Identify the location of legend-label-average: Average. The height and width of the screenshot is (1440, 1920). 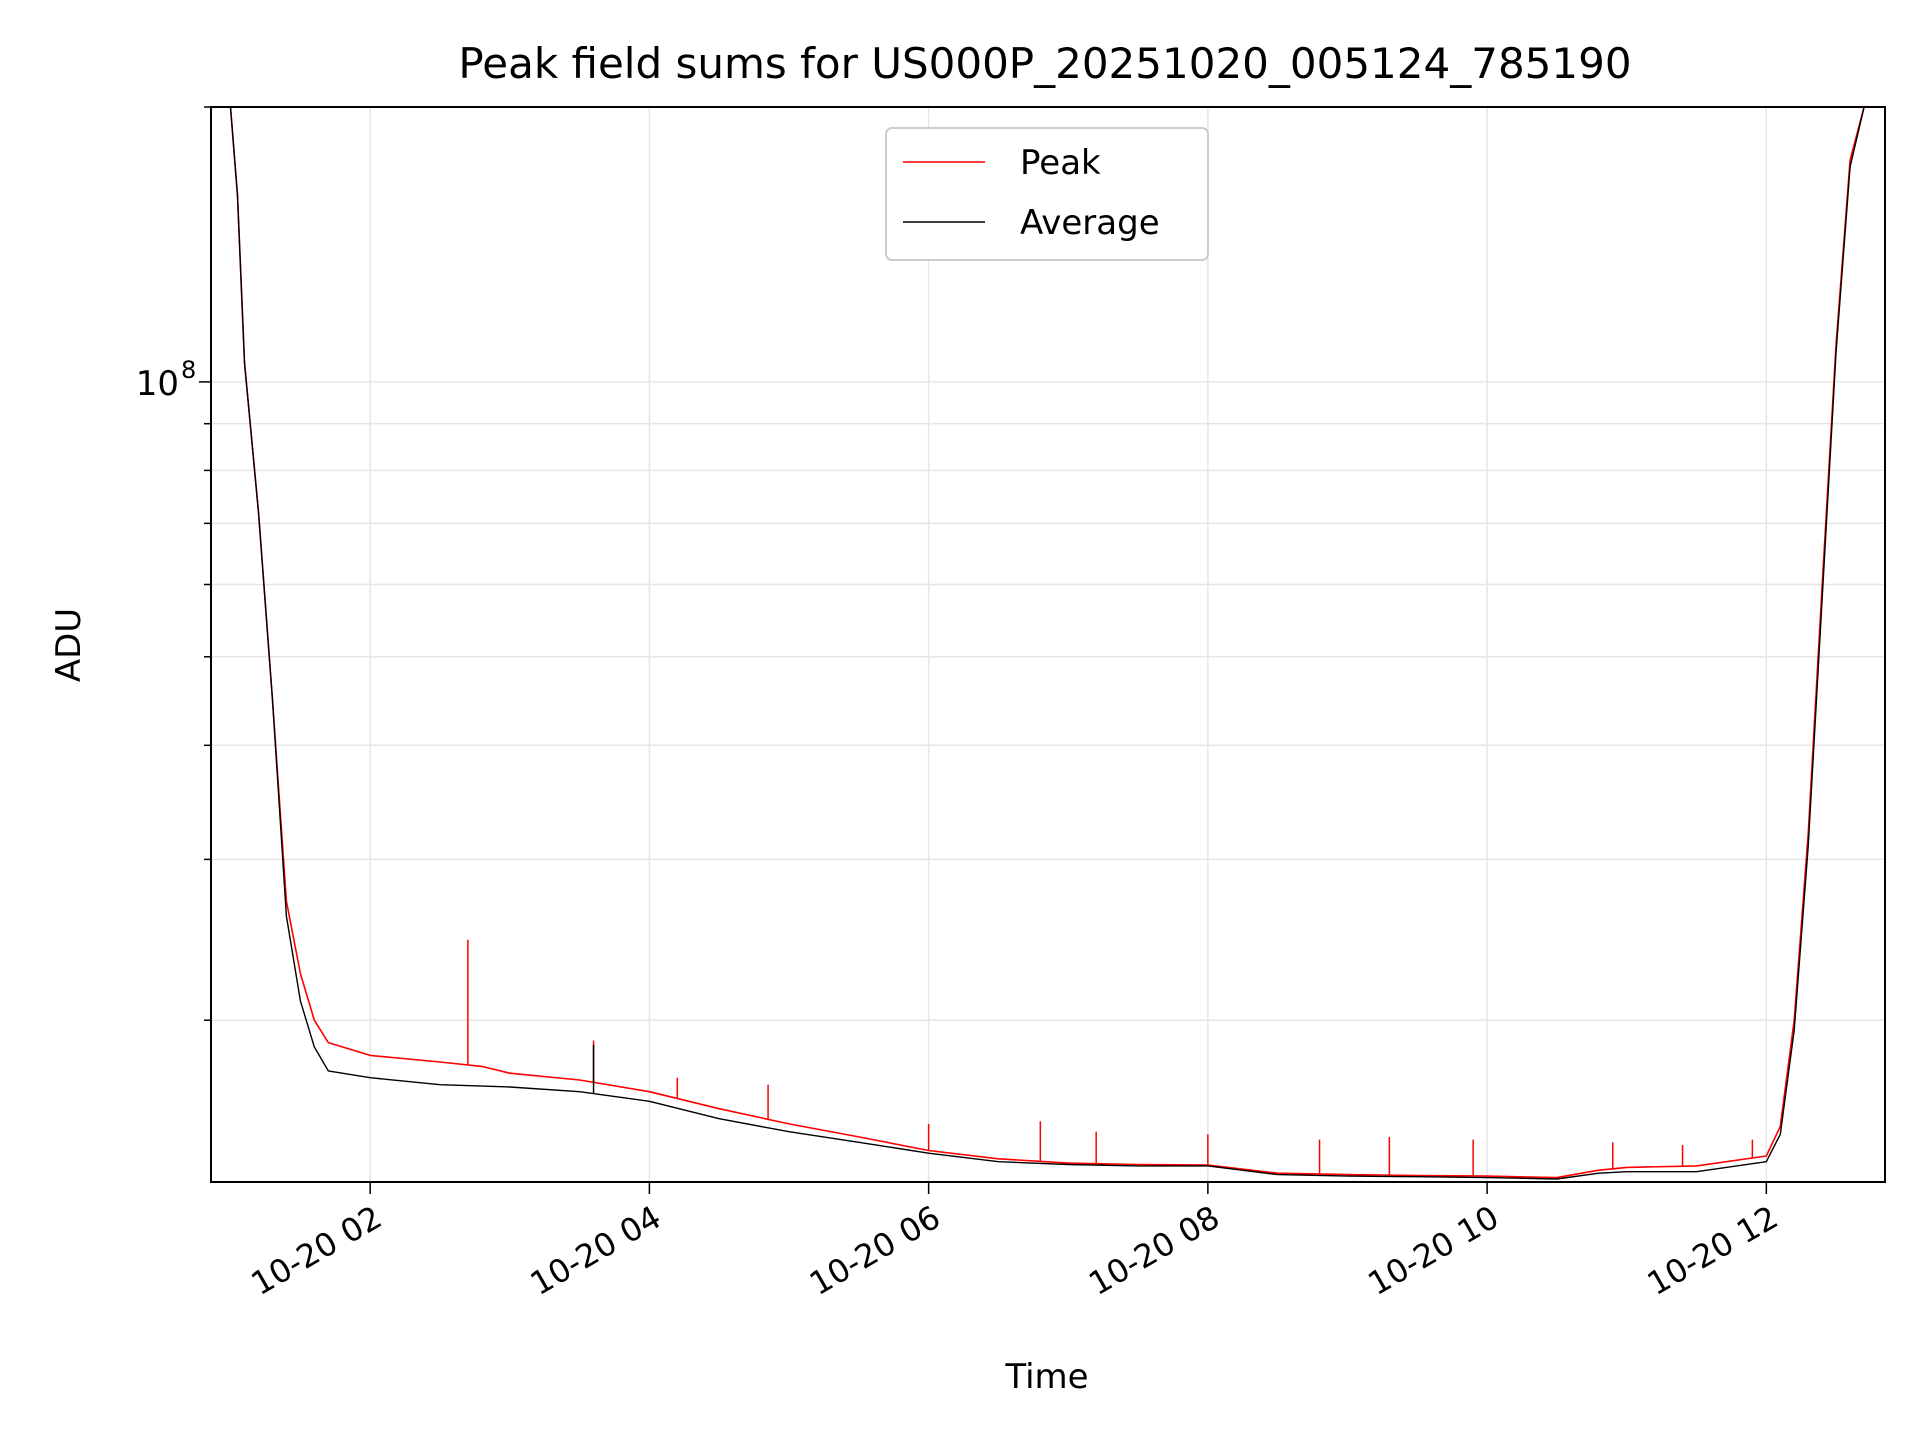
(1090, 223).